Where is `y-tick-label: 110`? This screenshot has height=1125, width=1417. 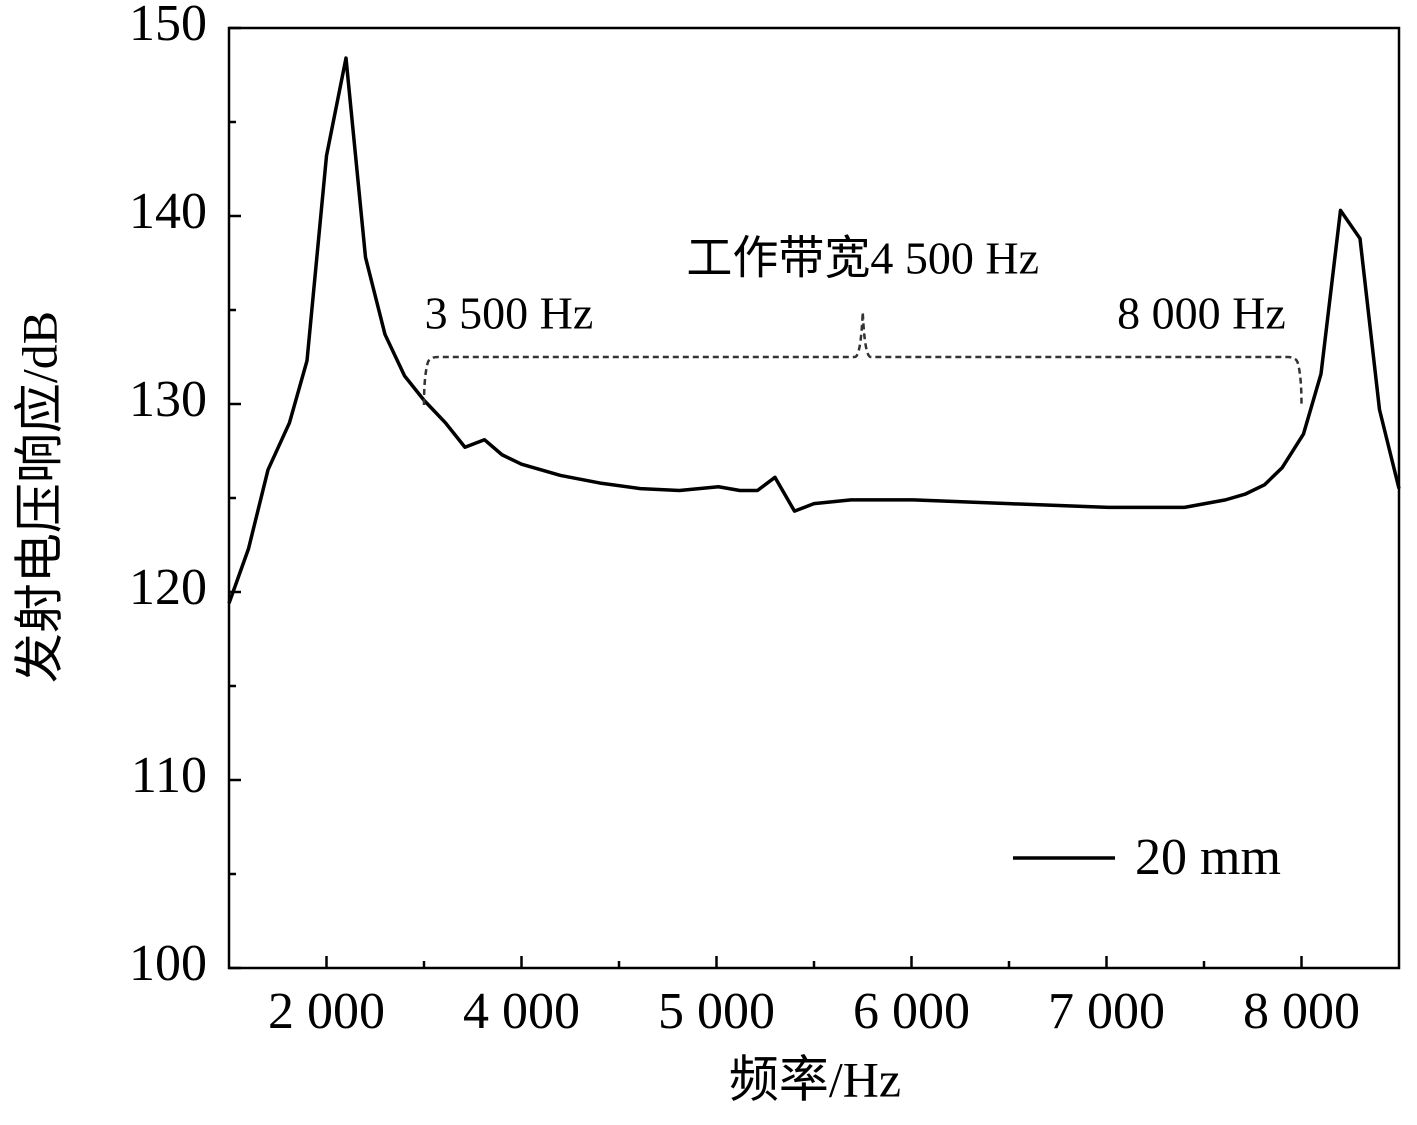 y-tick-label: 110 is located at coordinates (169, 775).